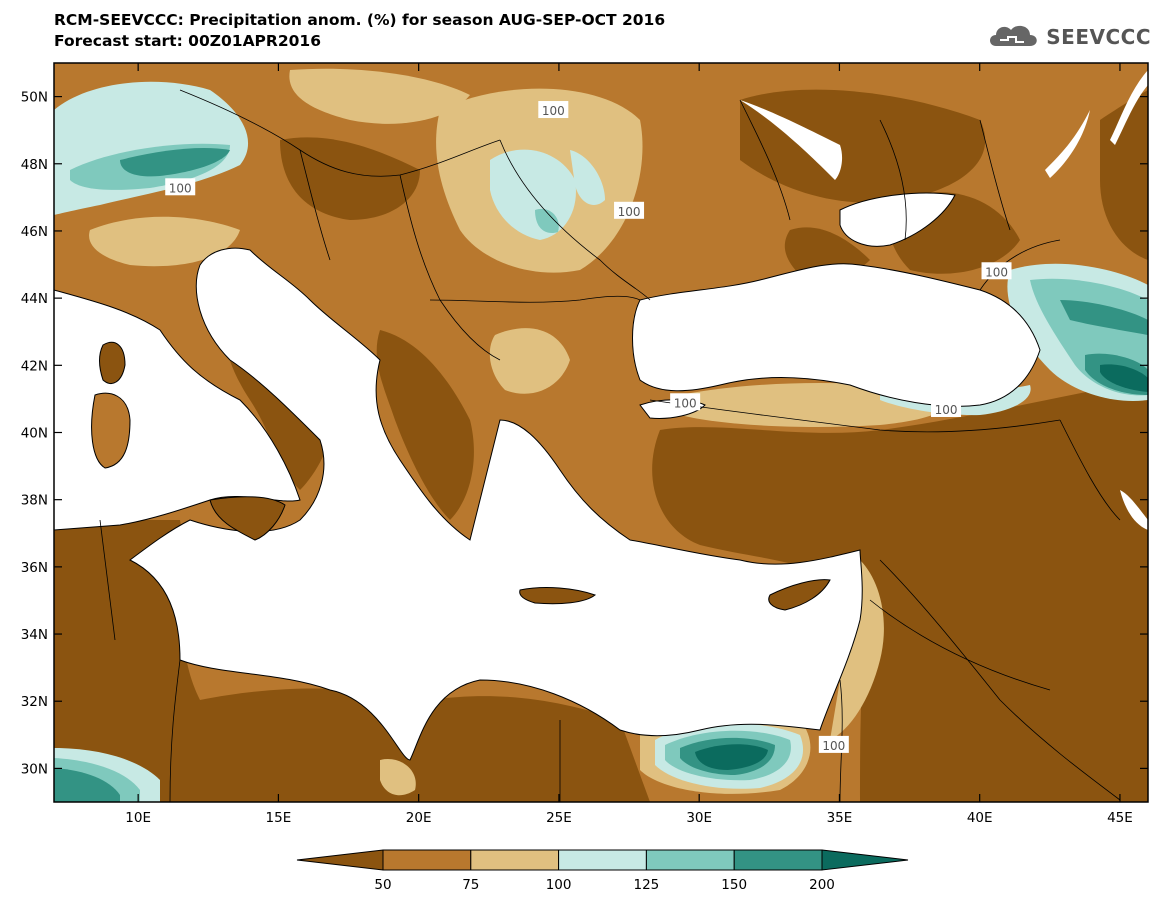 The height and width of the screenshot is (907, 1165). Describe the element at coordinates (897, 219) in the screenshot. I see `sea-of-azov` at that location.